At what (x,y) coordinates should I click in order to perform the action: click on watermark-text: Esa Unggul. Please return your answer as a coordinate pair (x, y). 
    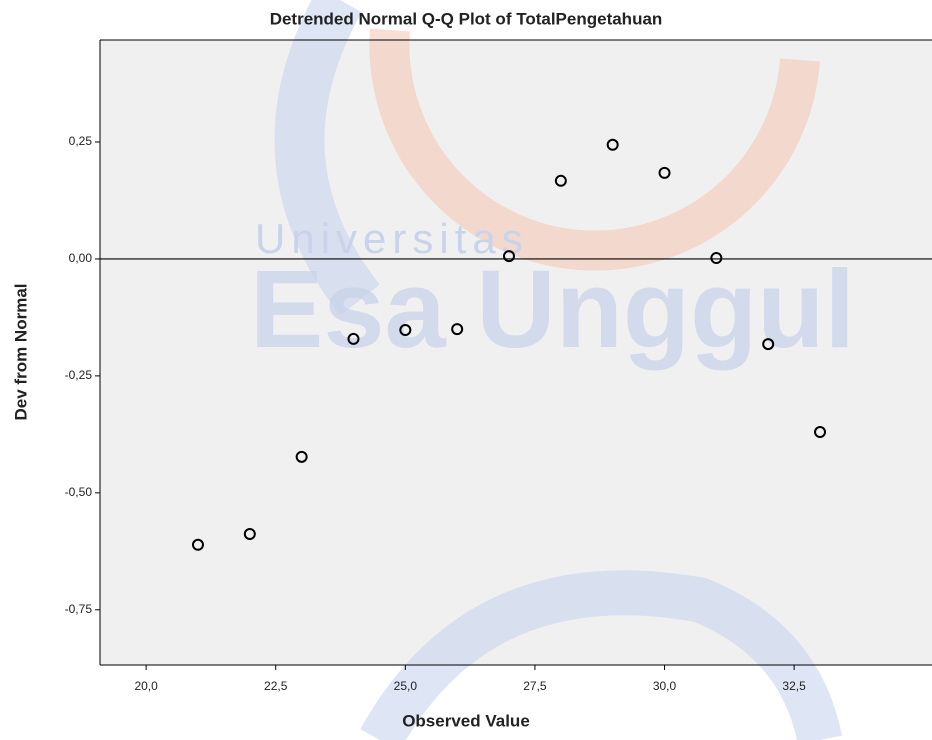
    Looking at the image, I should click on (552, 309).